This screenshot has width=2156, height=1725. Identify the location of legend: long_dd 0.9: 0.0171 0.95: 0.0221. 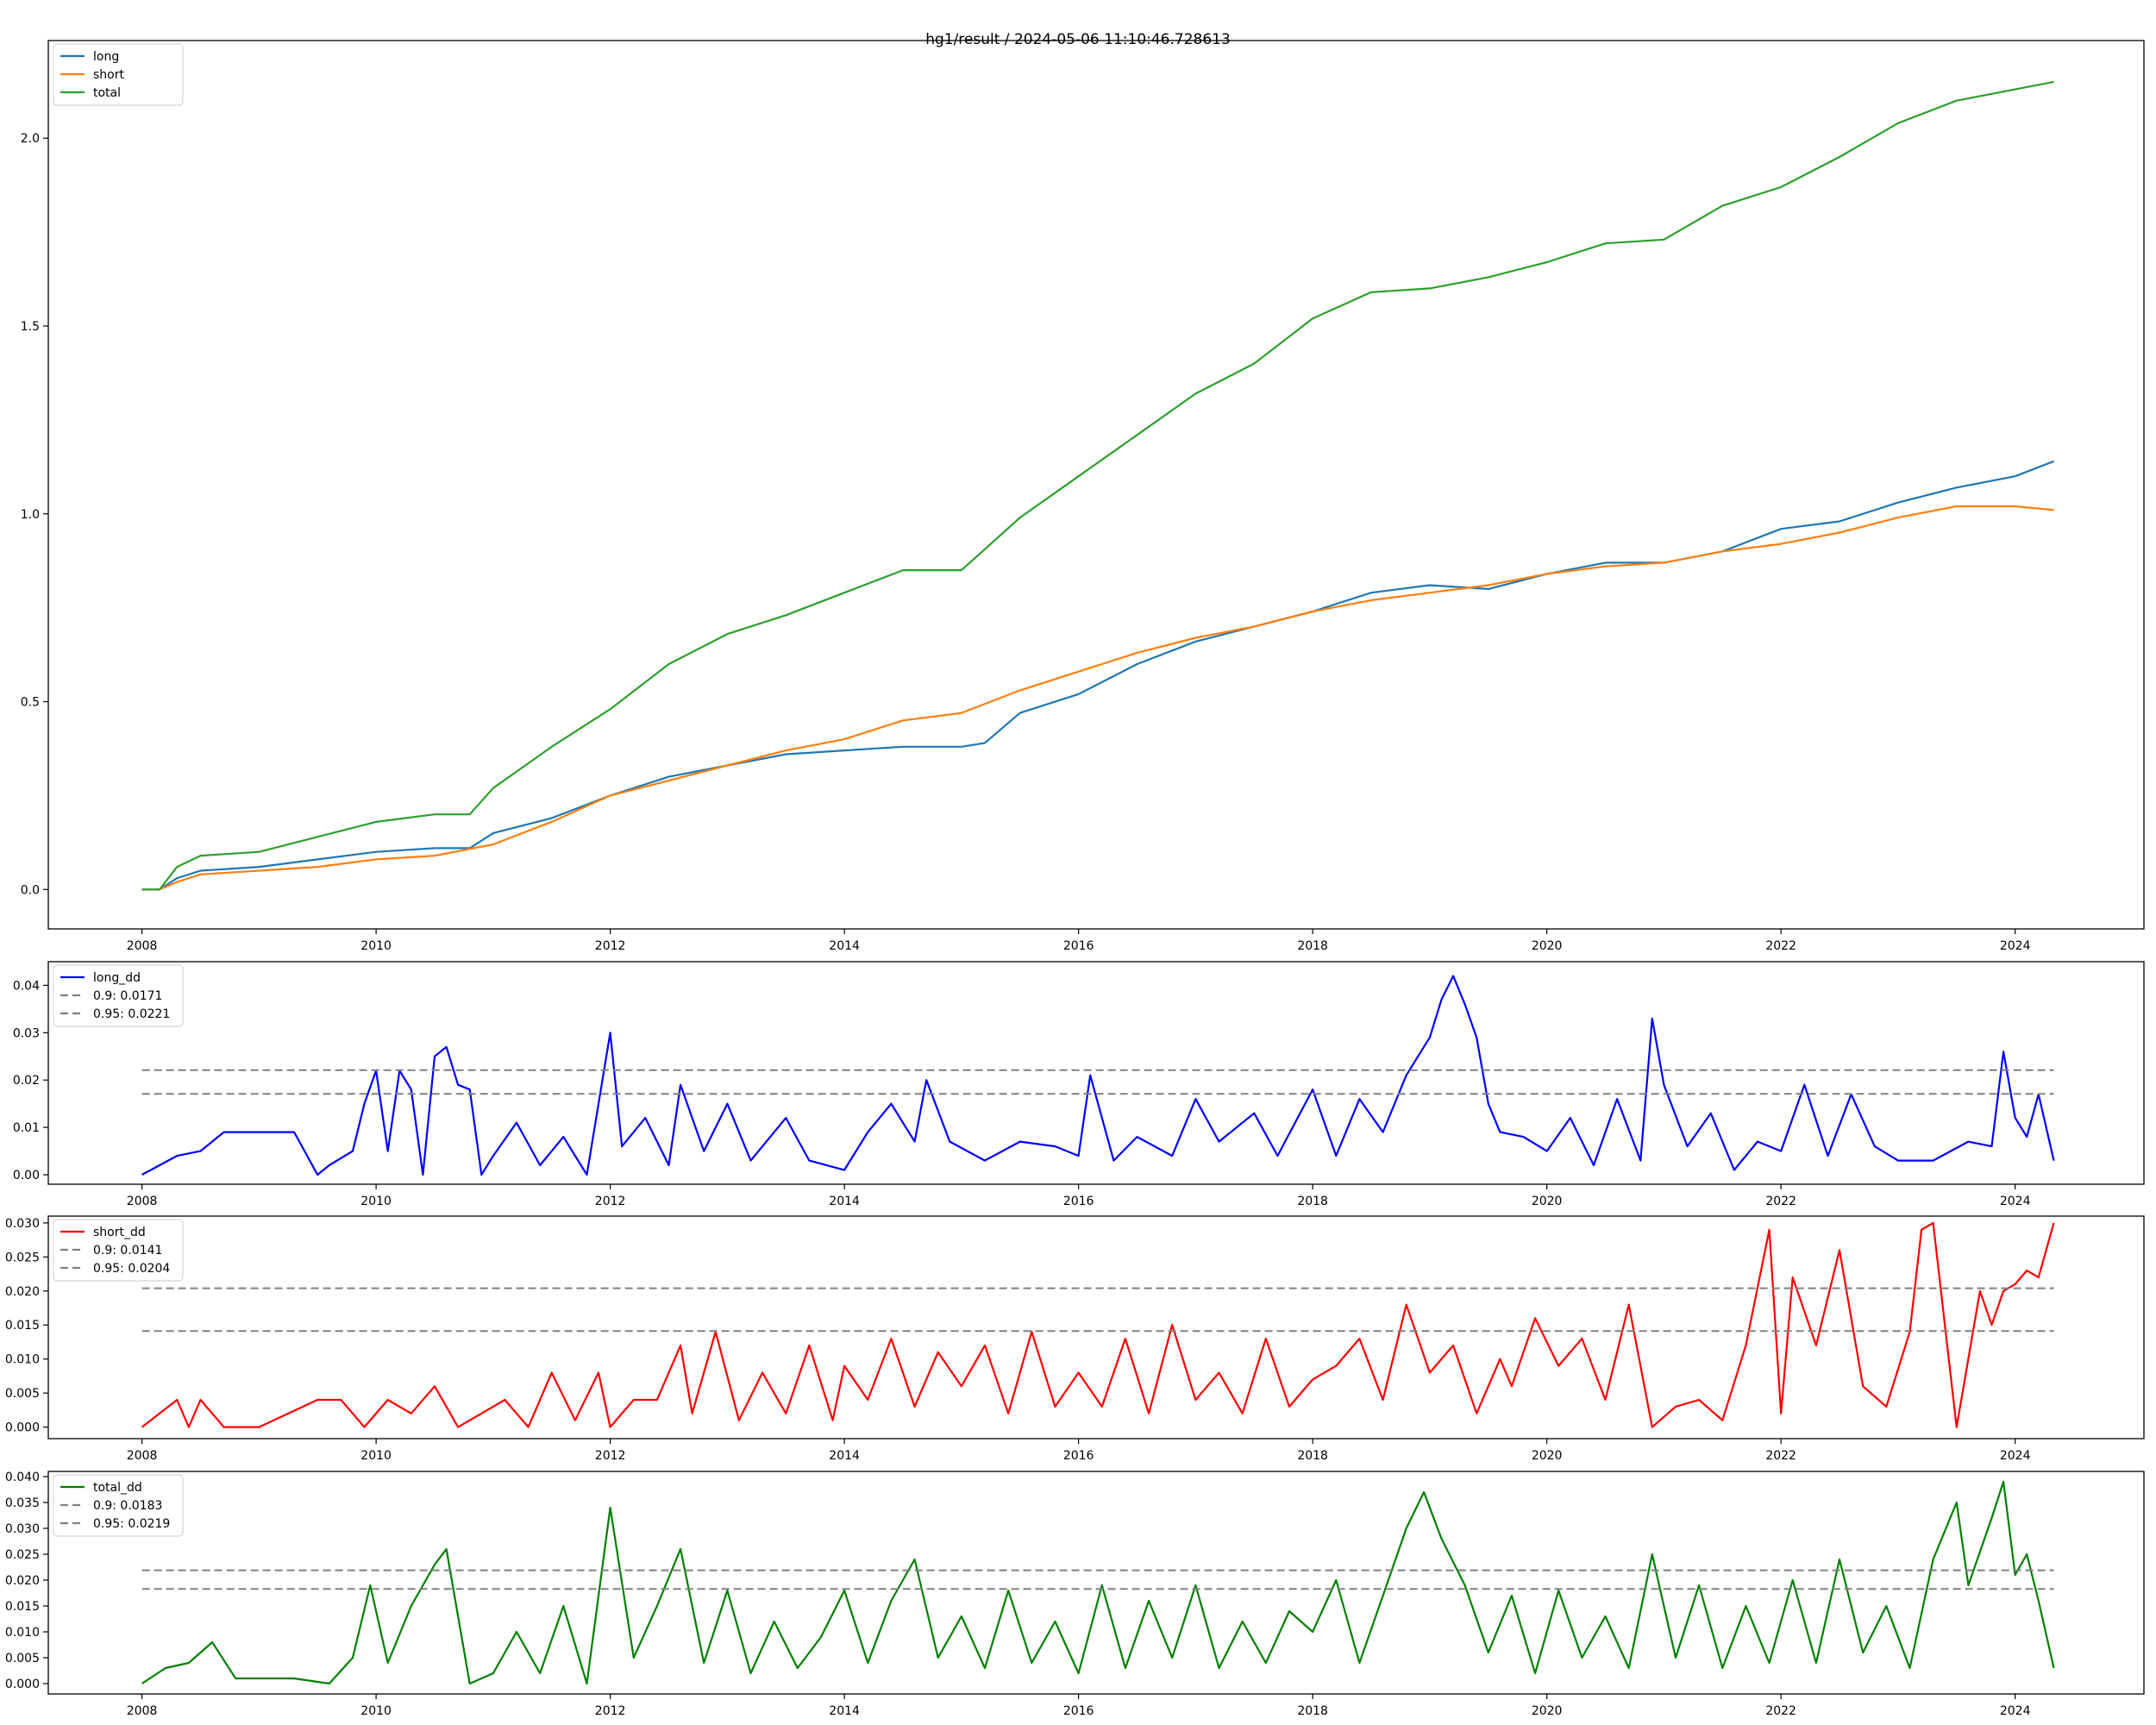
(118, 996).